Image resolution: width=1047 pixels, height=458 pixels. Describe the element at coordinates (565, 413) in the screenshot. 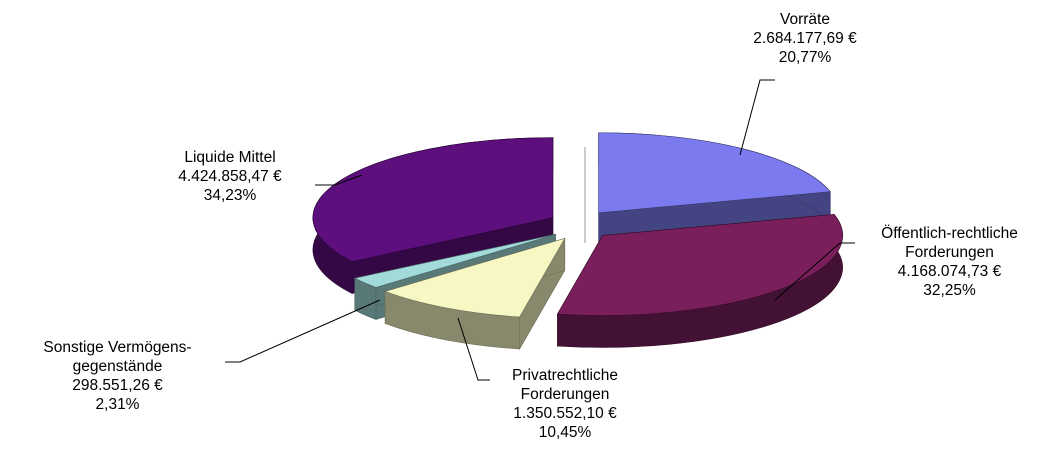

I see `value-label: 1.350.552,10 €` at that location.